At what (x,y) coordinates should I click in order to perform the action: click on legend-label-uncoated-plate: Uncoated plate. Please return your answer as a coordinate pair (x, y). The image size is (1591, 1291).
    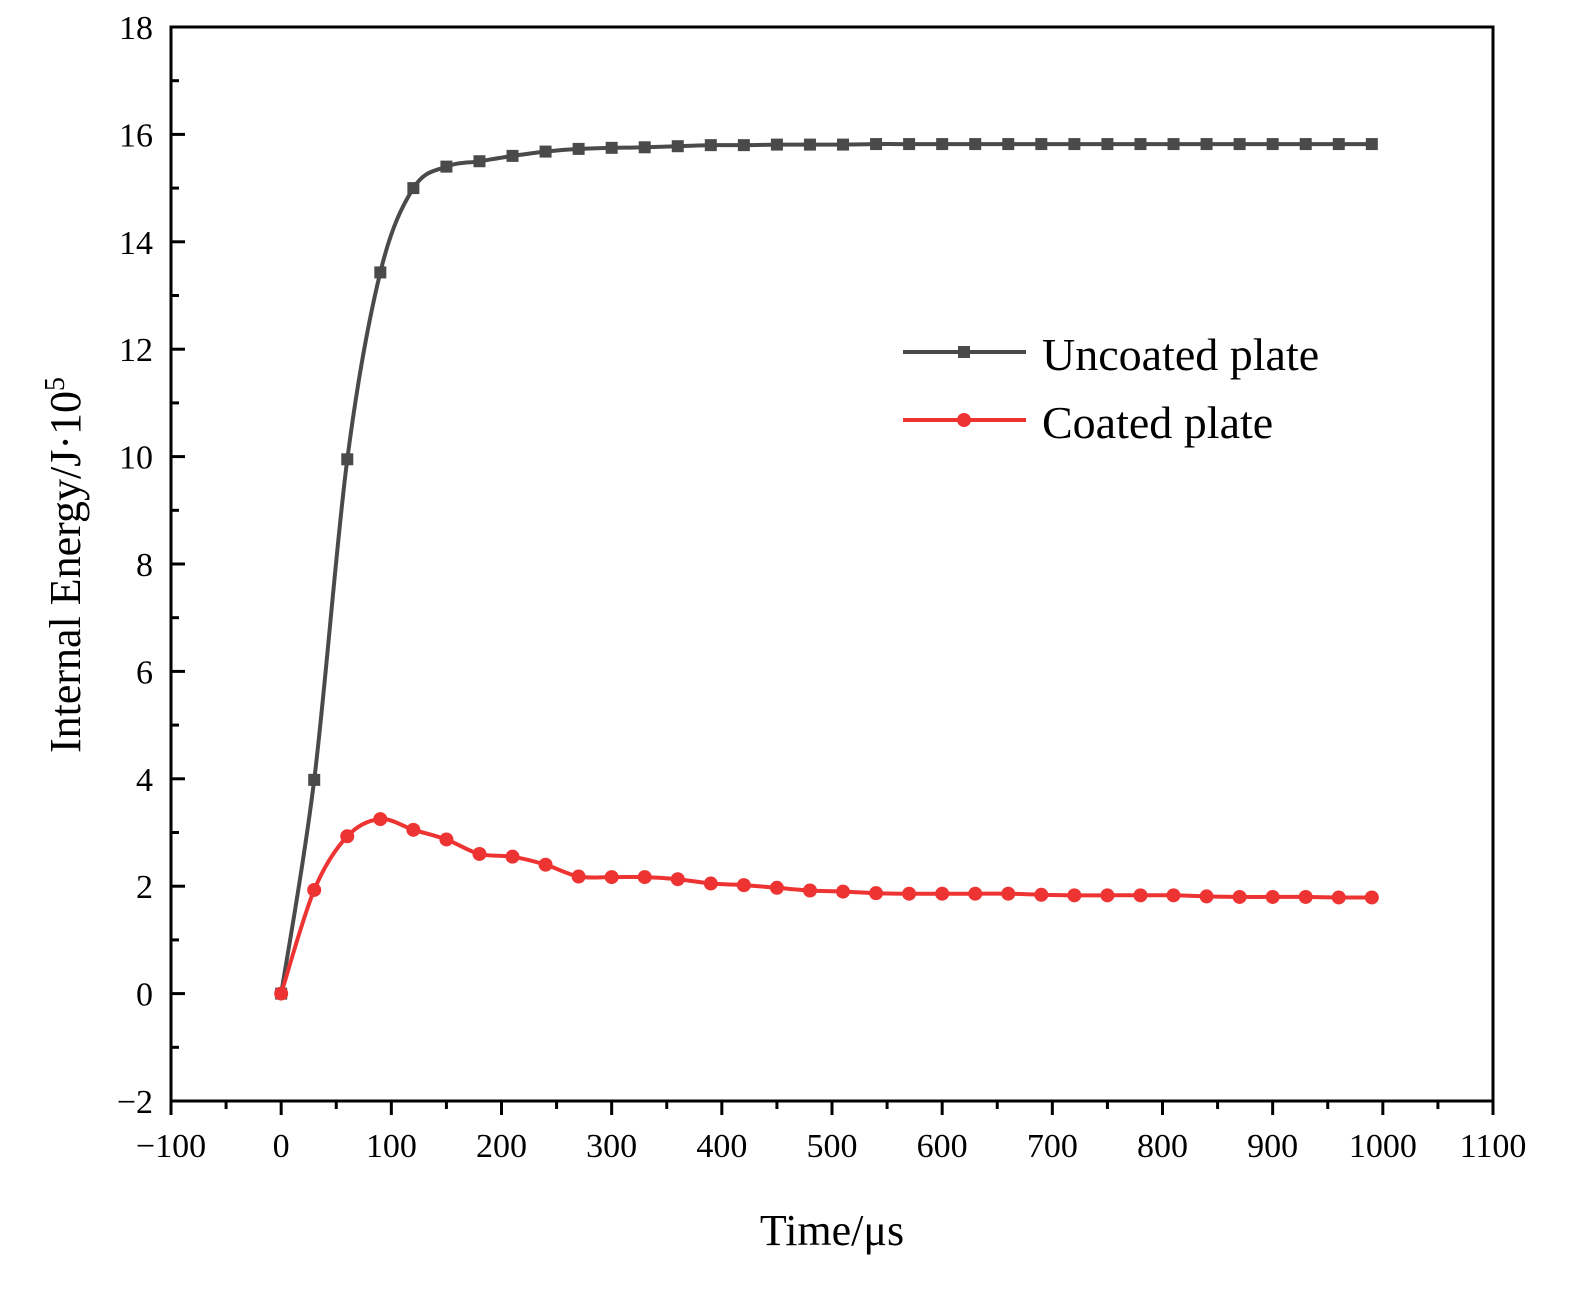
    Looking at the image, I should click on (1180, 354).